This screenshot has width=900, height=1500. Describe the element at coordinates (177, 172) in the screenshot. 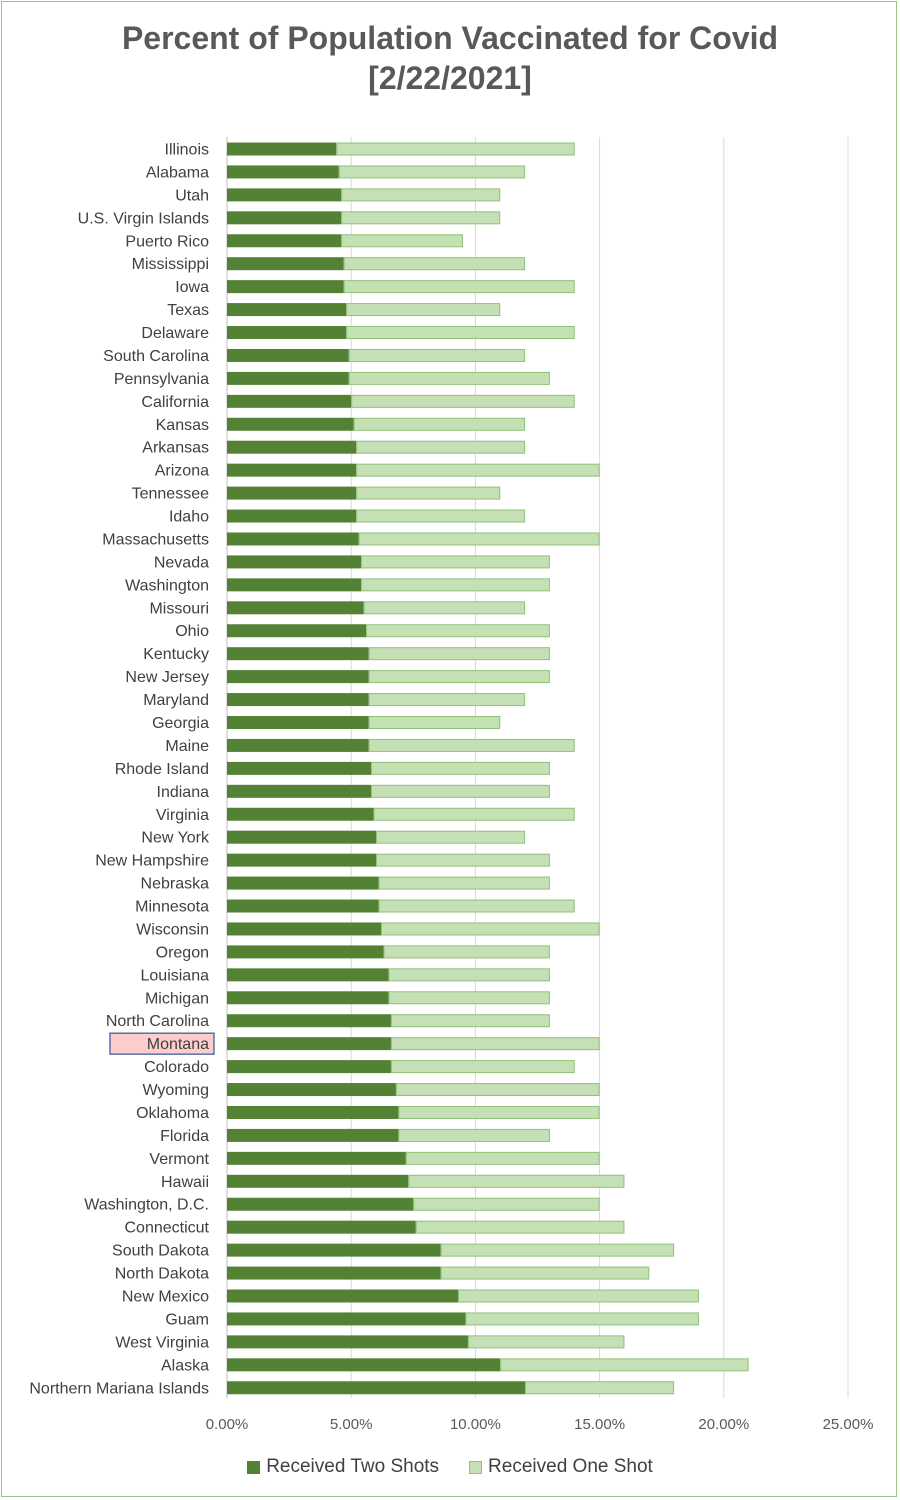

I see `category-label: Alabama` at that location.